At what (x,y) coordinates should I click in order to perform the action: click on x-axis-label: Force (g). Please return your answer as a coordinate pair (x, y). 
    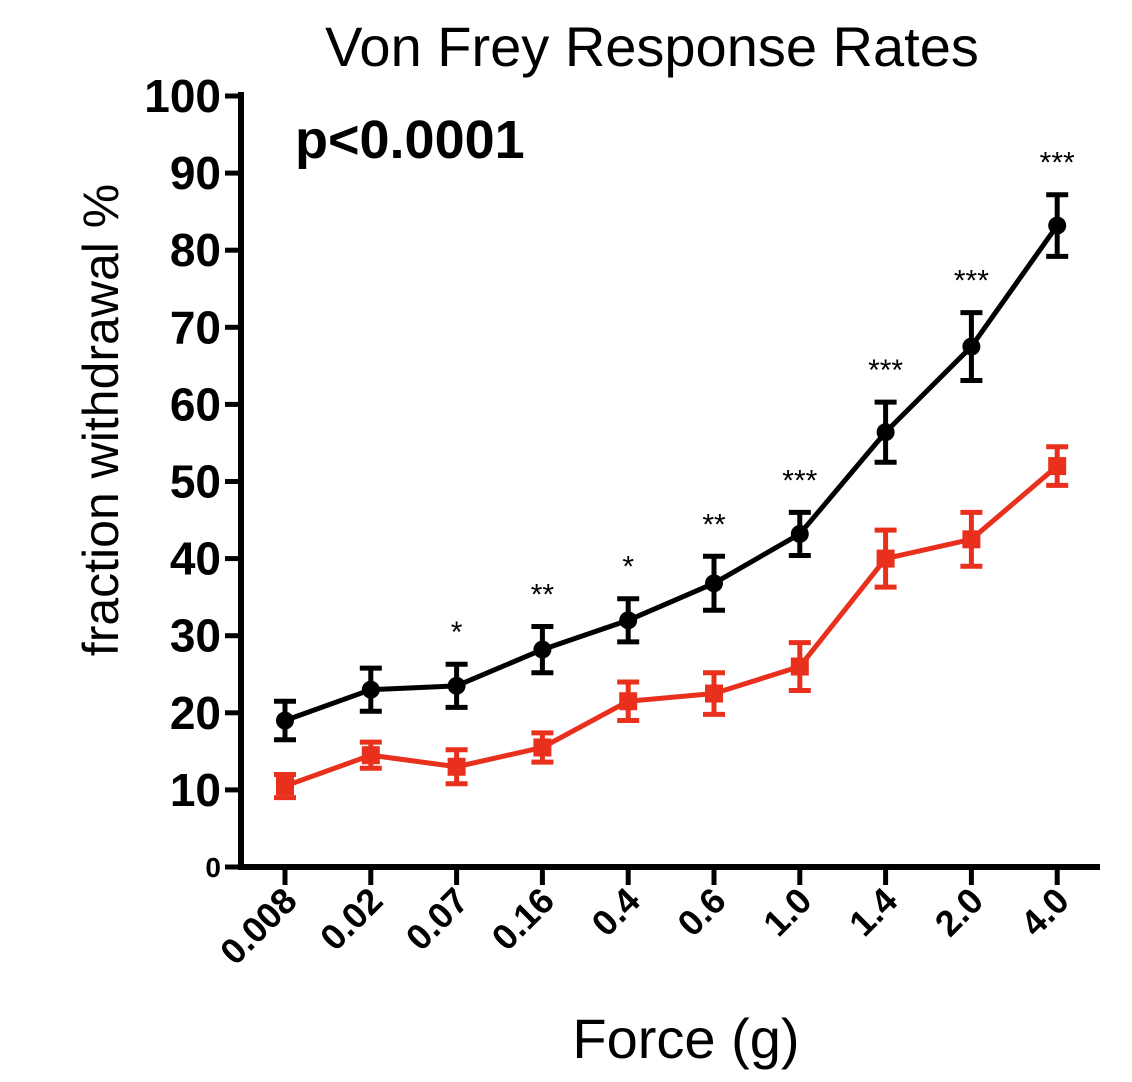
    Looking at the image, I should click on (685, 1038).